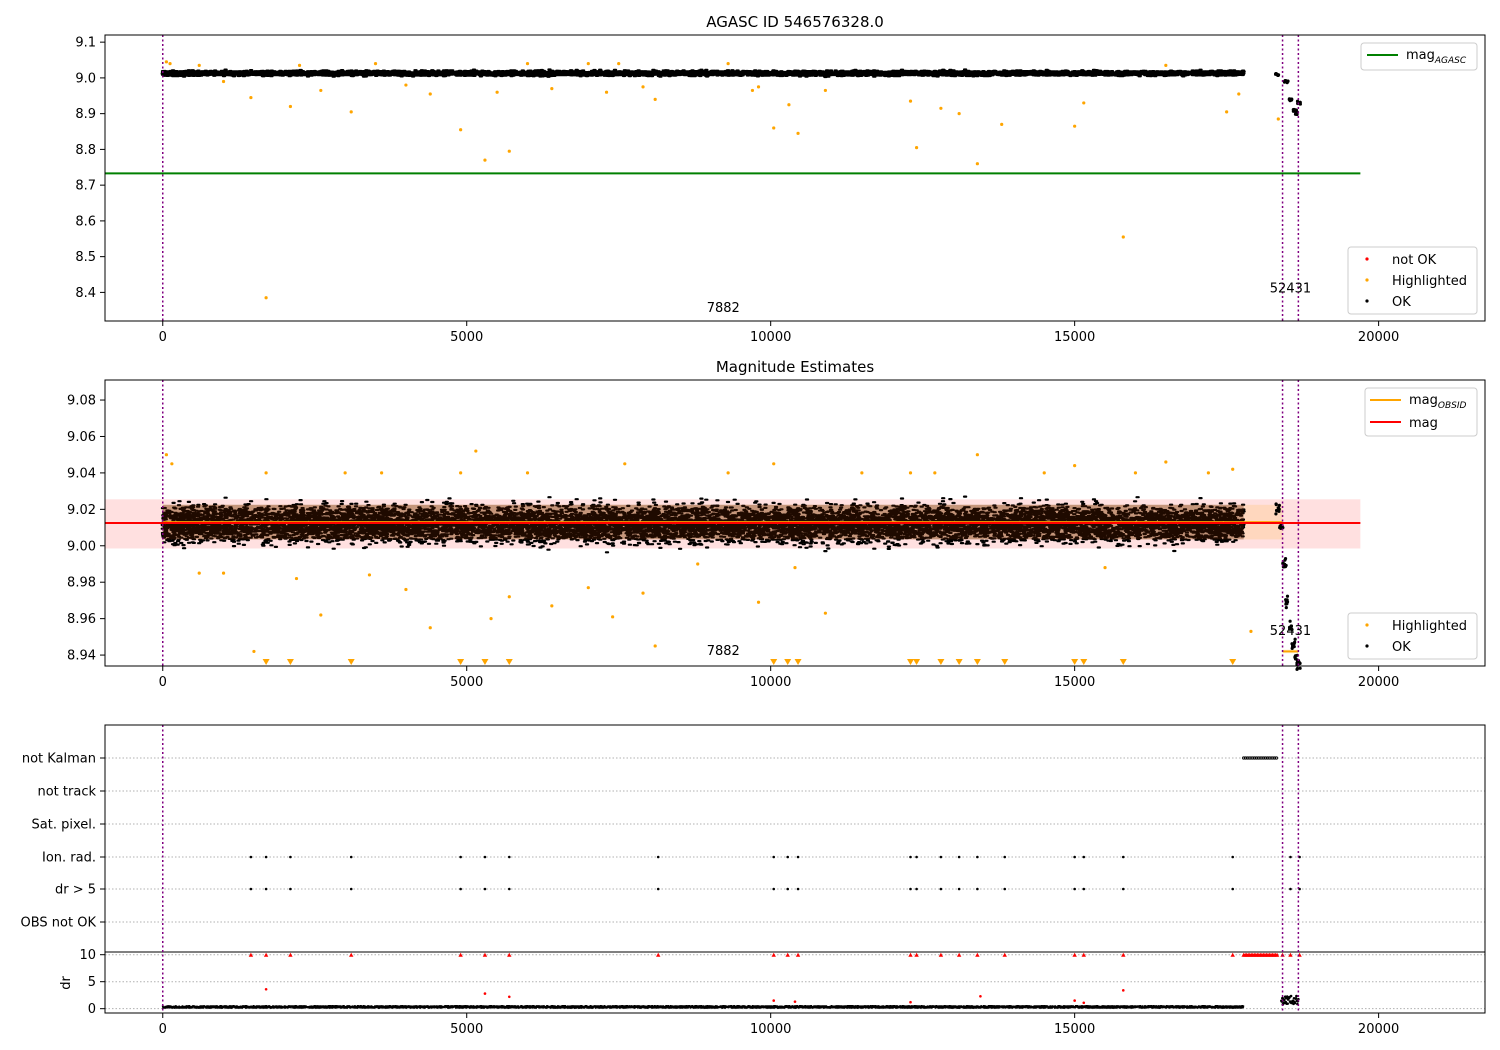 This screenshot has height=1050, width=1500. What do you see at coordinates (85, 186) in the screenshot?
I see `y-tick-label: 8.7` at bounding box center [85, 186].